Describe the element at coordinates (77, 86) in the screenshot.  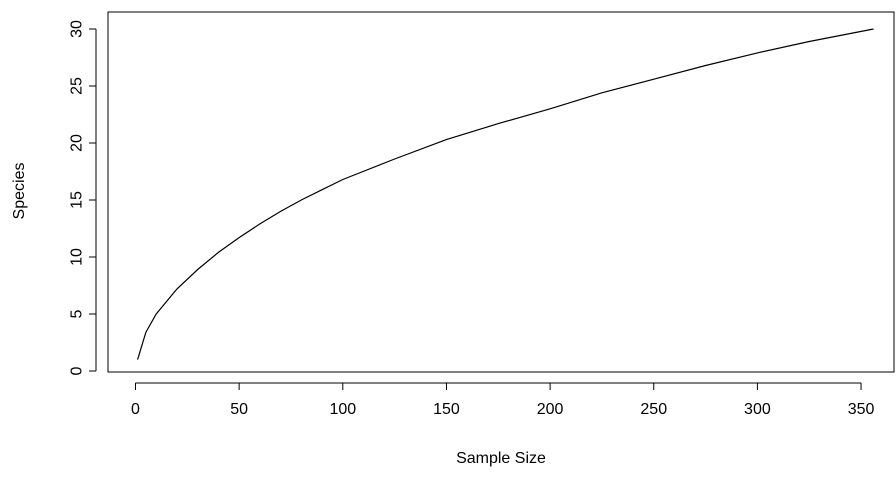
I see `y-tick-label: 25` at that location.